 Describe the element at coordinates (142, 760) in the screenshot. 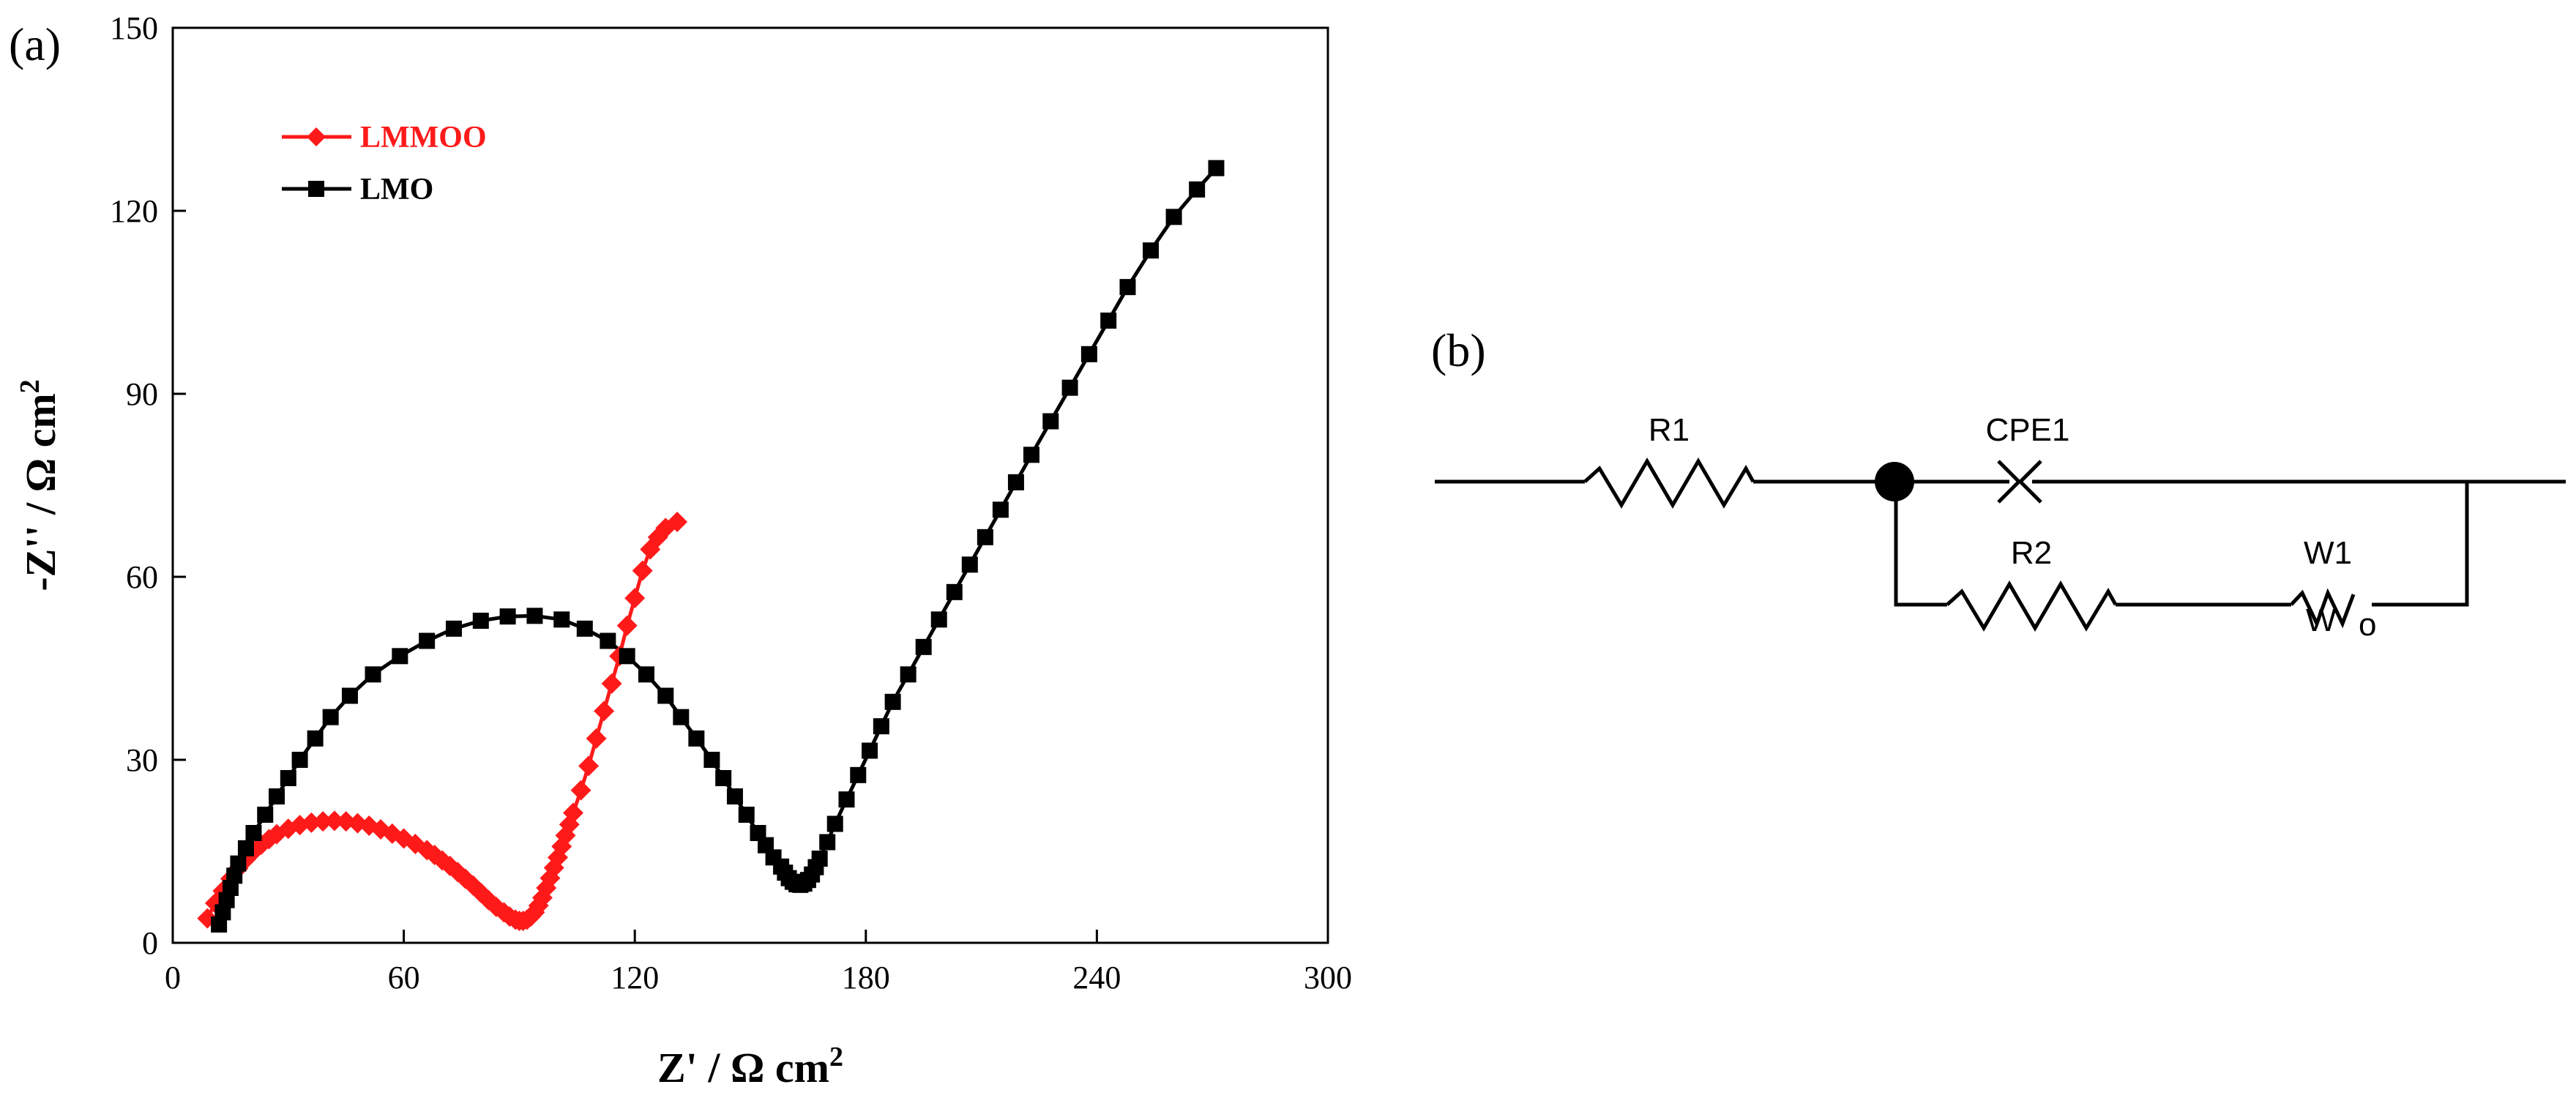

I see `y-tick-label: 30` at that location.